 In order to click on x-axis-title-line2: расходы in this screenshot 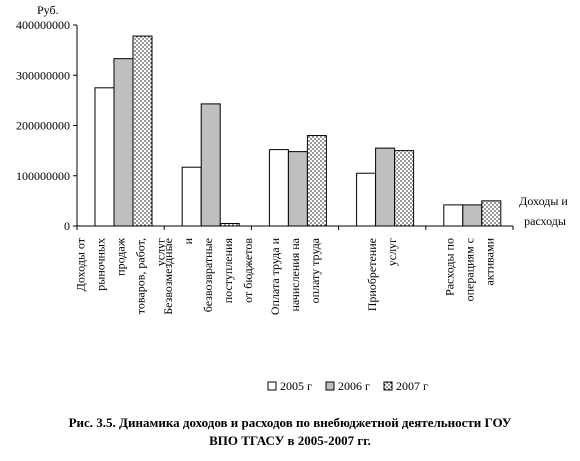, I will do `click(545, 221)`.